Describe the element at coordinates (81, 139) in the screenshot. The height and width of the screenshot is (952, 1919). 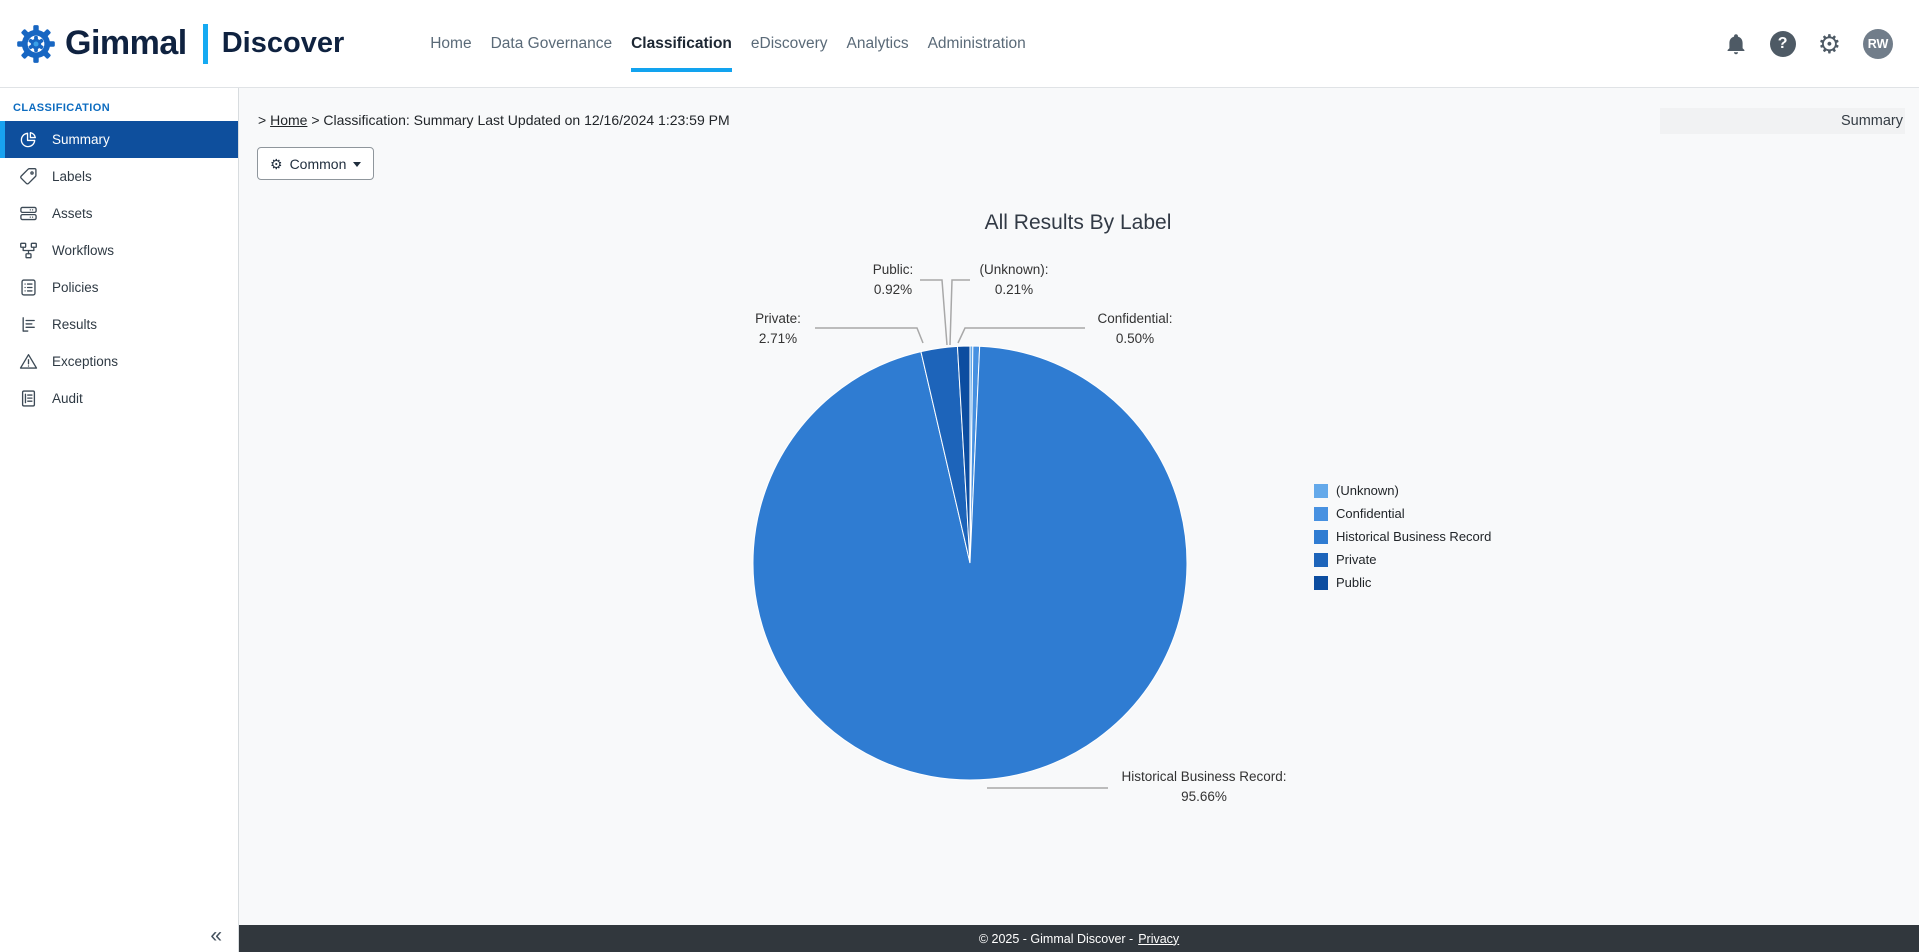
I see `sidebar-item-label: Summary` at that location.